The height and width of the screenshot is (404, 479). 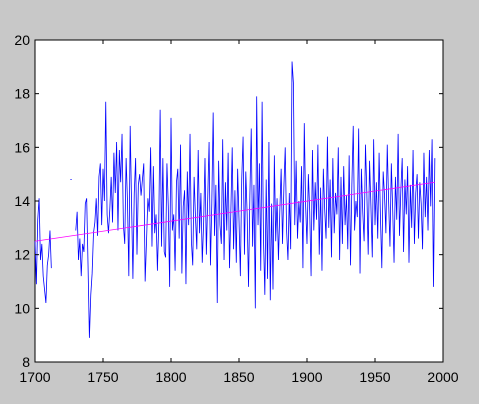 What do you see at coordinates (26, 362) in the screenshot?
I see `y-tick-label: 8` at bounding box center [26, 362].